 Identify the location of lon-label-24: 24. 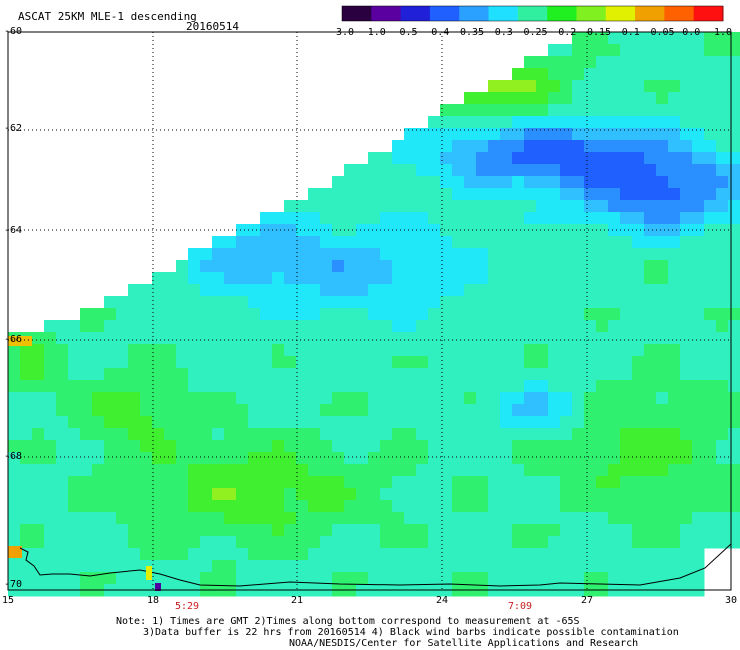
(442, 600).